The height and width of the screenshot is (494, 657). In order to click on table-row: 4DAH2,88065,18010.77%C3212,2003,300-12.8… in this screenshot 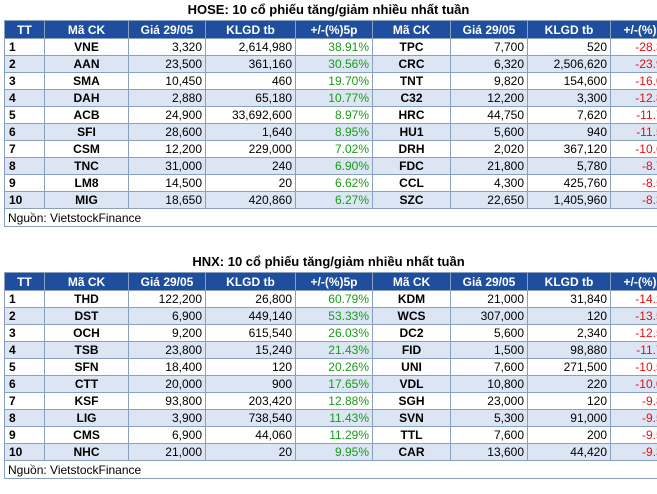, I will do `click(330, 98)`.